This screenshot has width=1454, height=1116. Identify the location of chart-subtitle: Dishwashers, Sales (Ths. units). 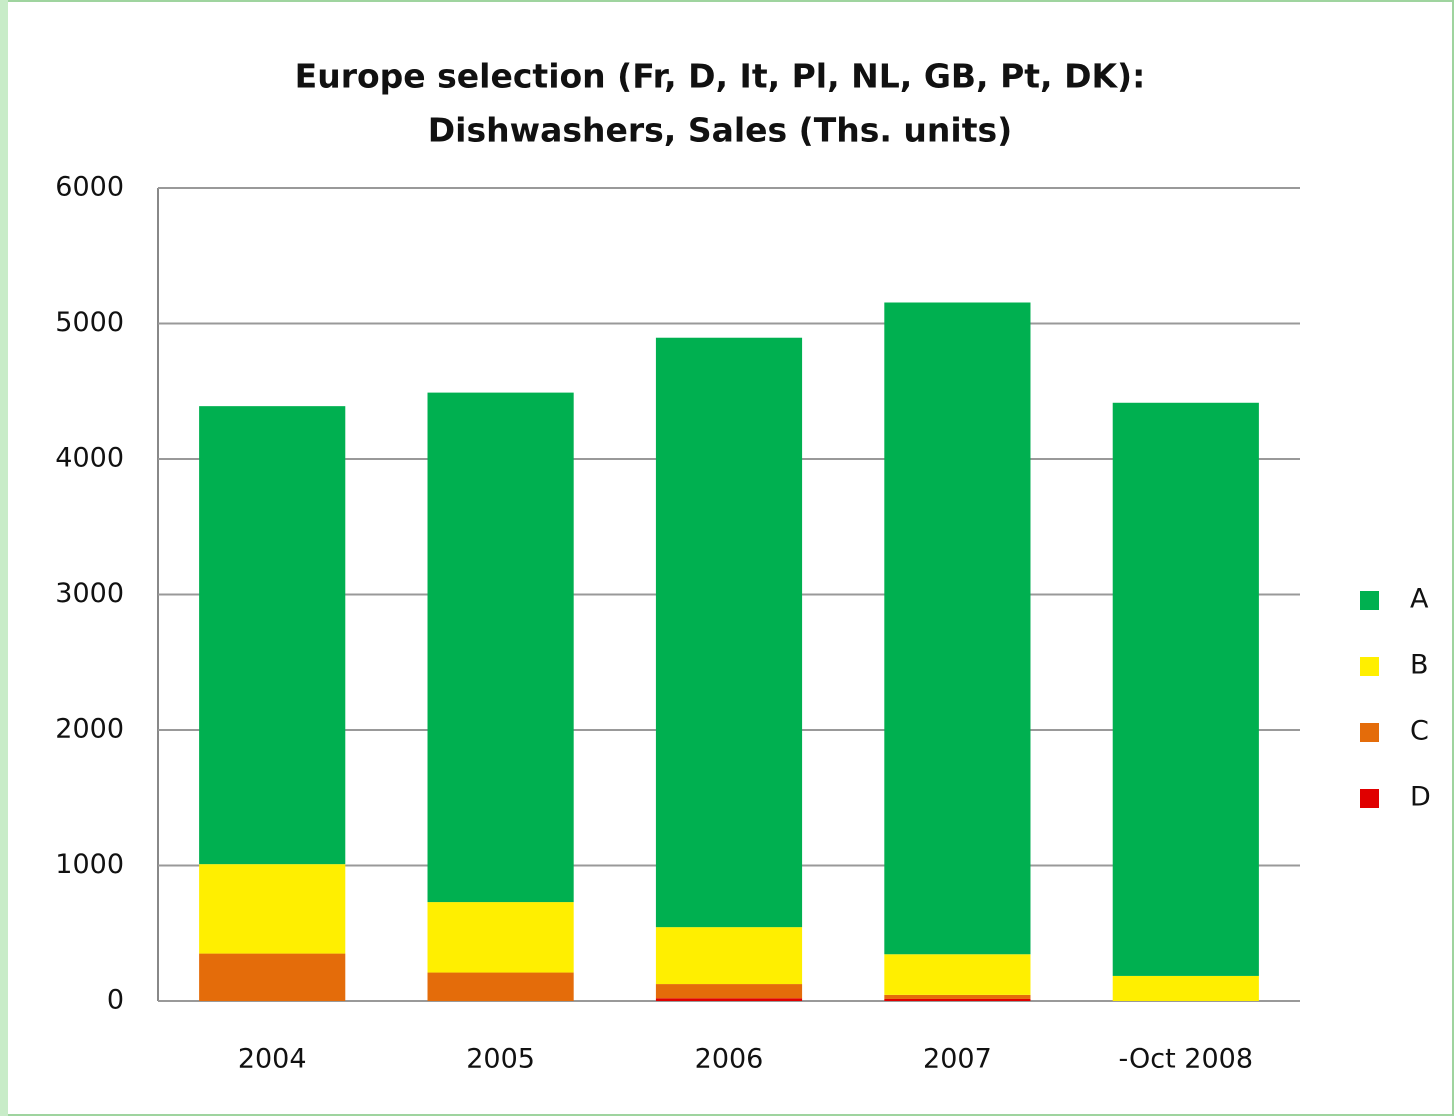
(720, 130).